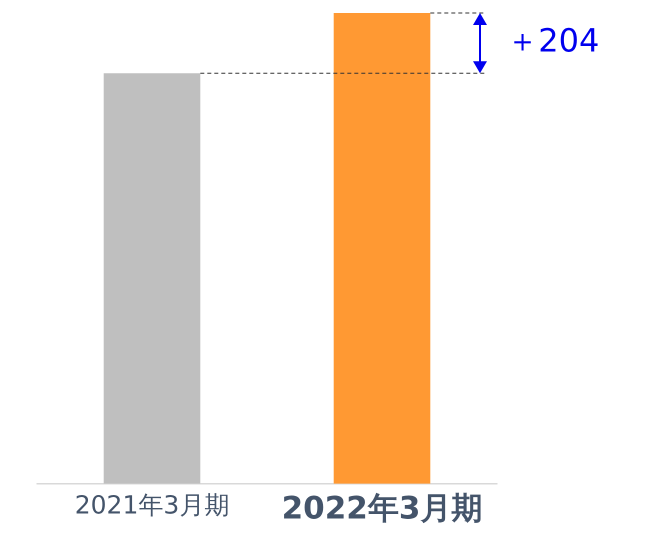 The width and height of the screenshot is (657, 537). What do you see at coordinates (553, 40) in the screenshot?
I see `text: ＋204` at bounding box center [553, 40].